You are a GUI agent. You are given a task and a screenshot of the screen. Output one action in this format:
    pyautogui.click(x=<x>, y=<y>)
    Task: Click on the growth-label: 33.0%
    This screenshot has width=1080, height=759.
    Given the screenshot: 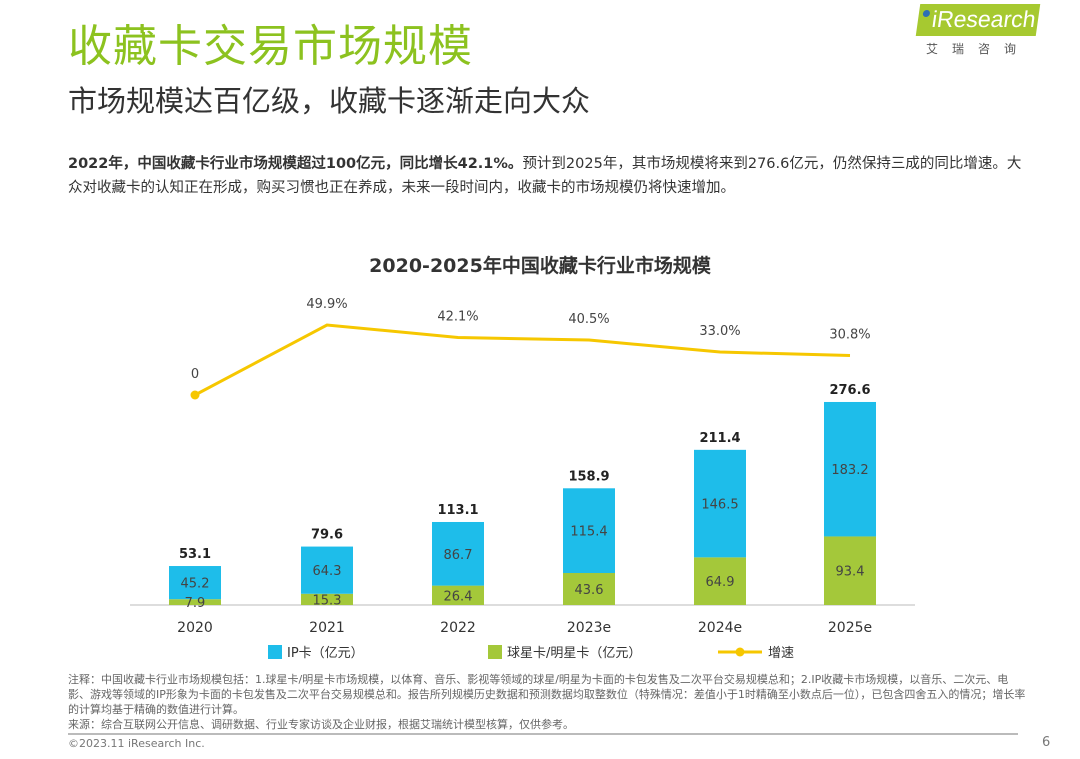 What is the action you would take?
    pyautogui.click(x=719, y=331)
    